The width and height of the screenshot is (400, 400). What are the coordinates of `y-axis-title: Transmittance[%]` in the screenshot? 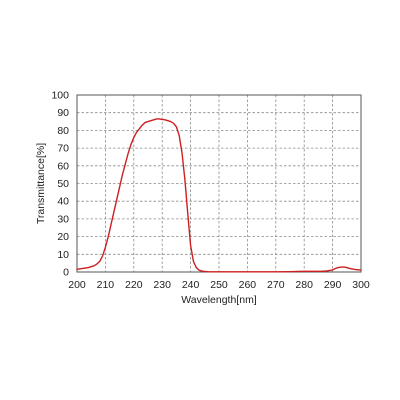 It's located at (41, 183).